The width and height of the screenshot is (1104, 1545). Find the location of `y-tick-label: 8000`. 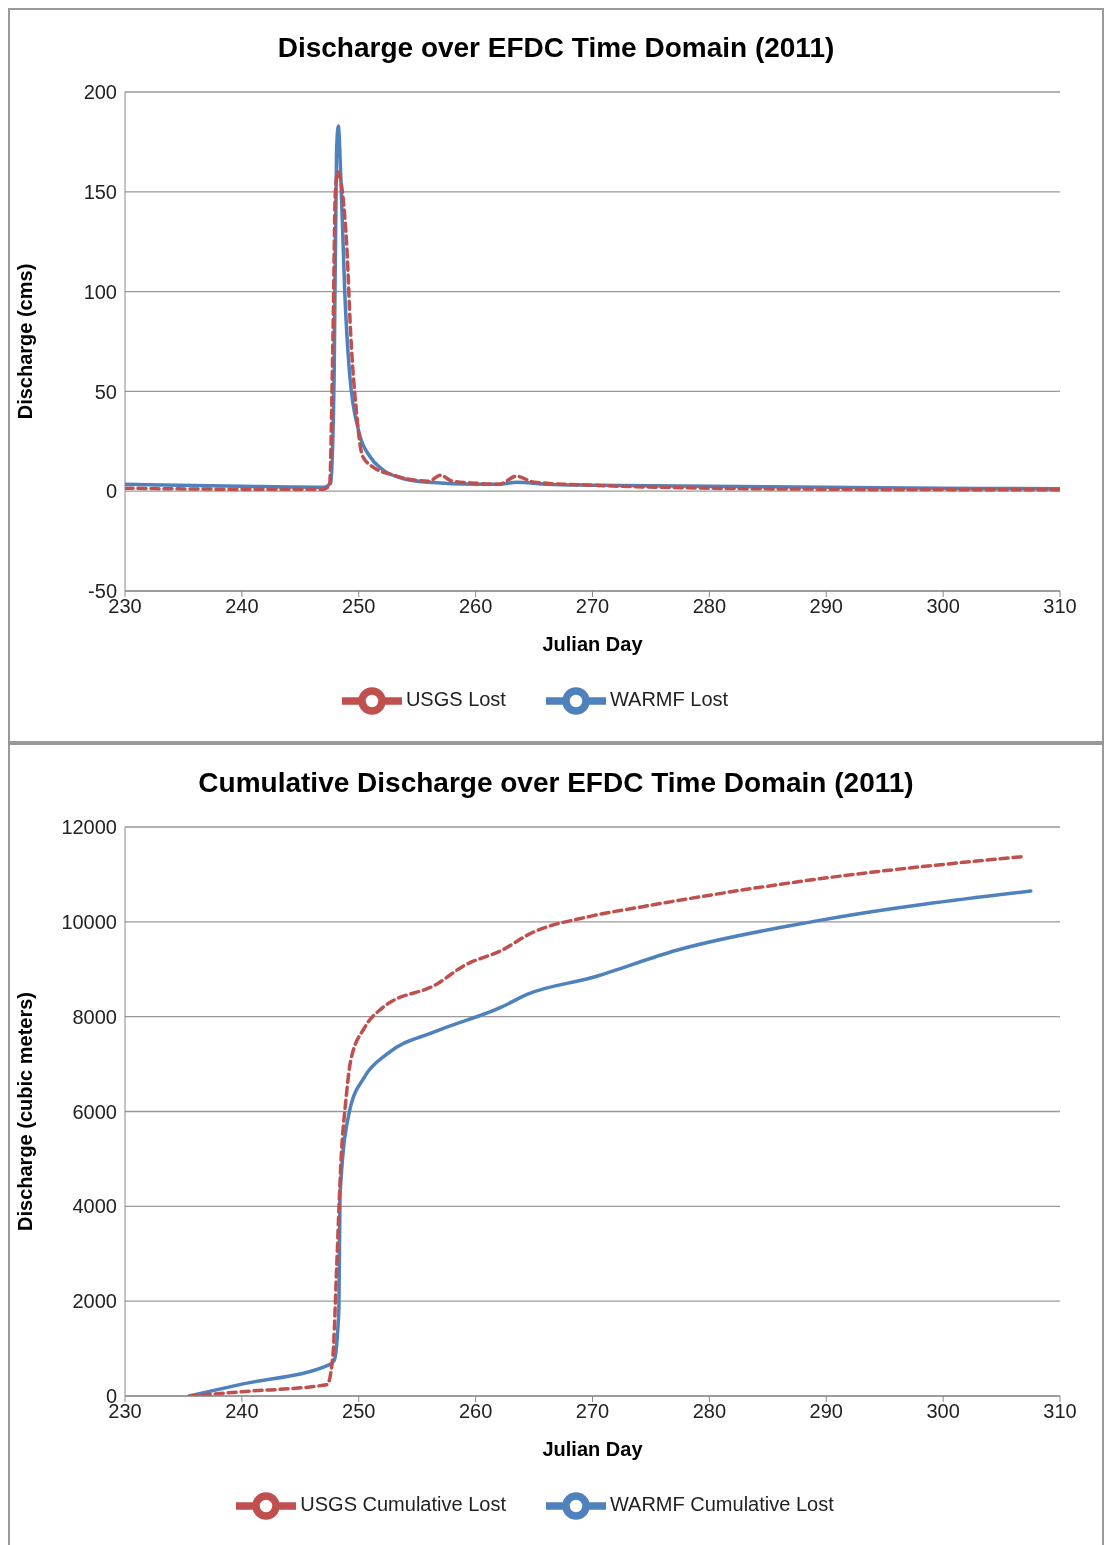

y-tick-label: 8000 is located at coordinates (94, 1016).